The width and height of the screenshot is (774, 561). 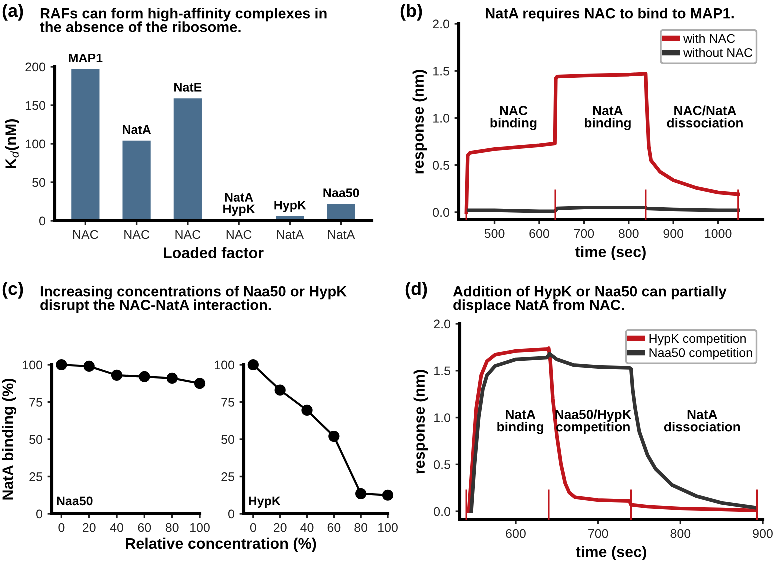 I want to click on legend-label: Naa50 competition, so click(x=701, y=354).